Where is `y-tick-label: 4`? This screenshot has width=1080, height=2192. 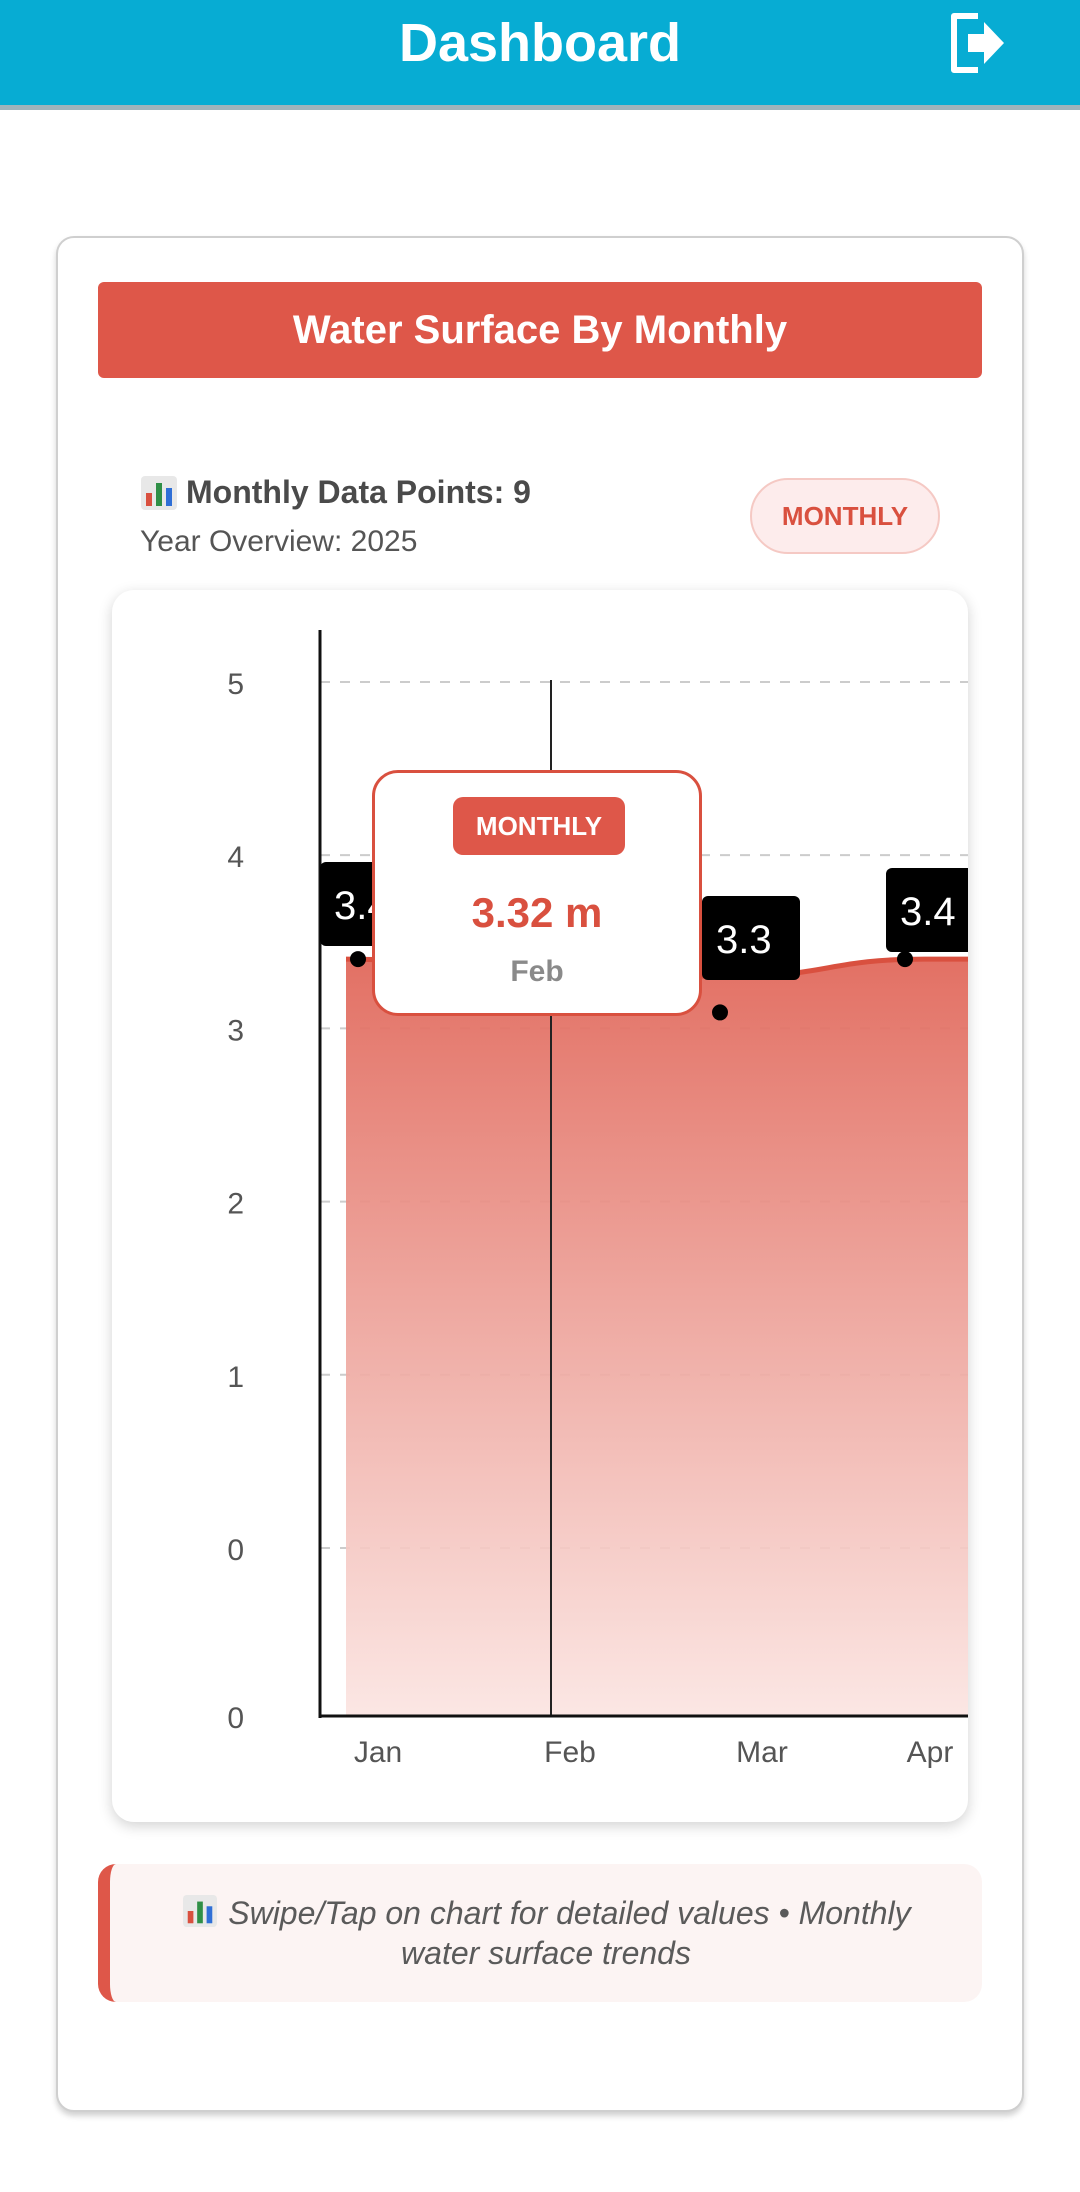
y-tick-label: 4 is located at coordinates (235, 857).